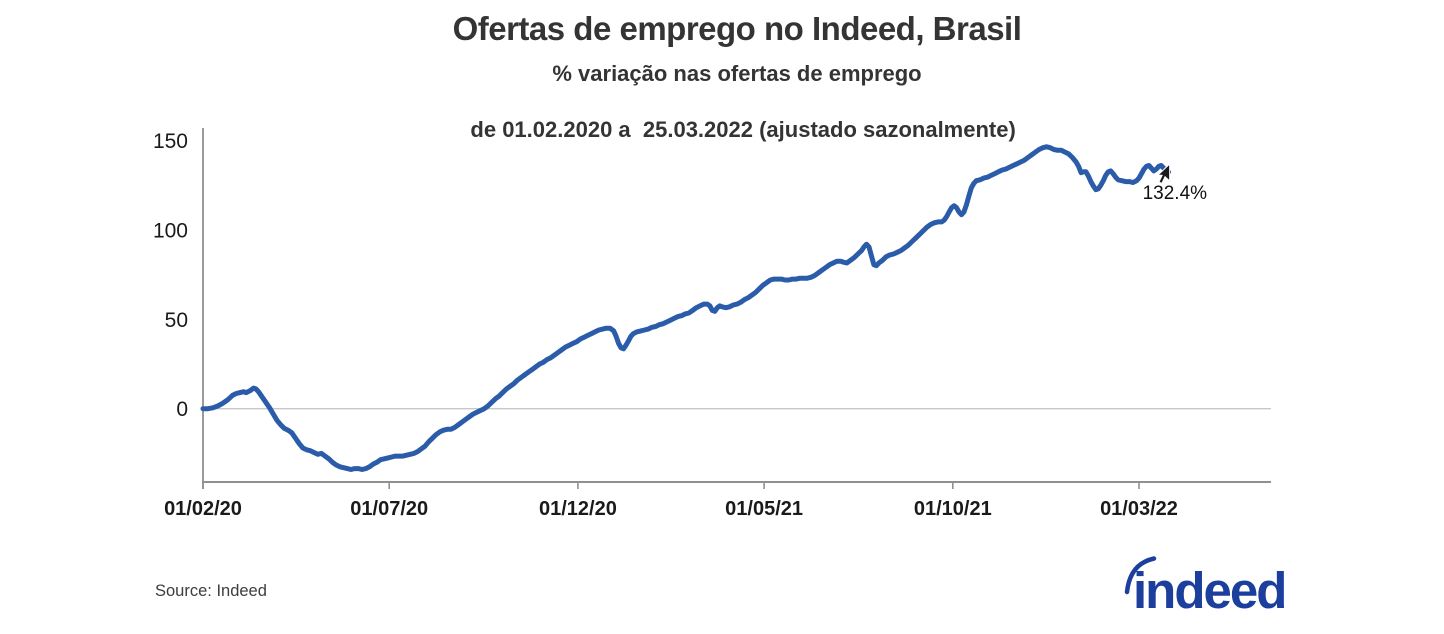  Describe the element at coordinates (203, 509) in the screenshot. I see `x-tick-label: 01/02/20` at that location.